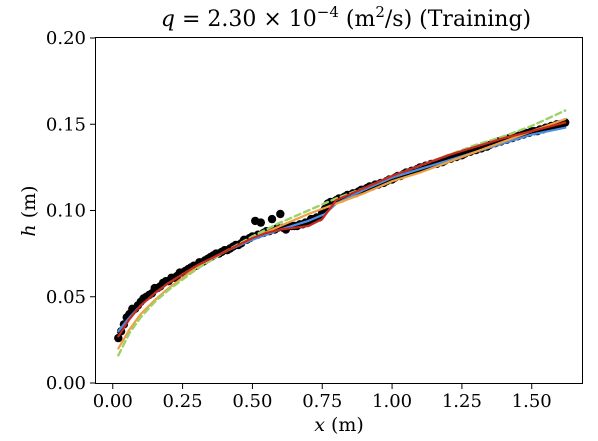 This screenshot has width=598, height=441. I want to click on x-tick-label: 0.25, so click(183, 401).